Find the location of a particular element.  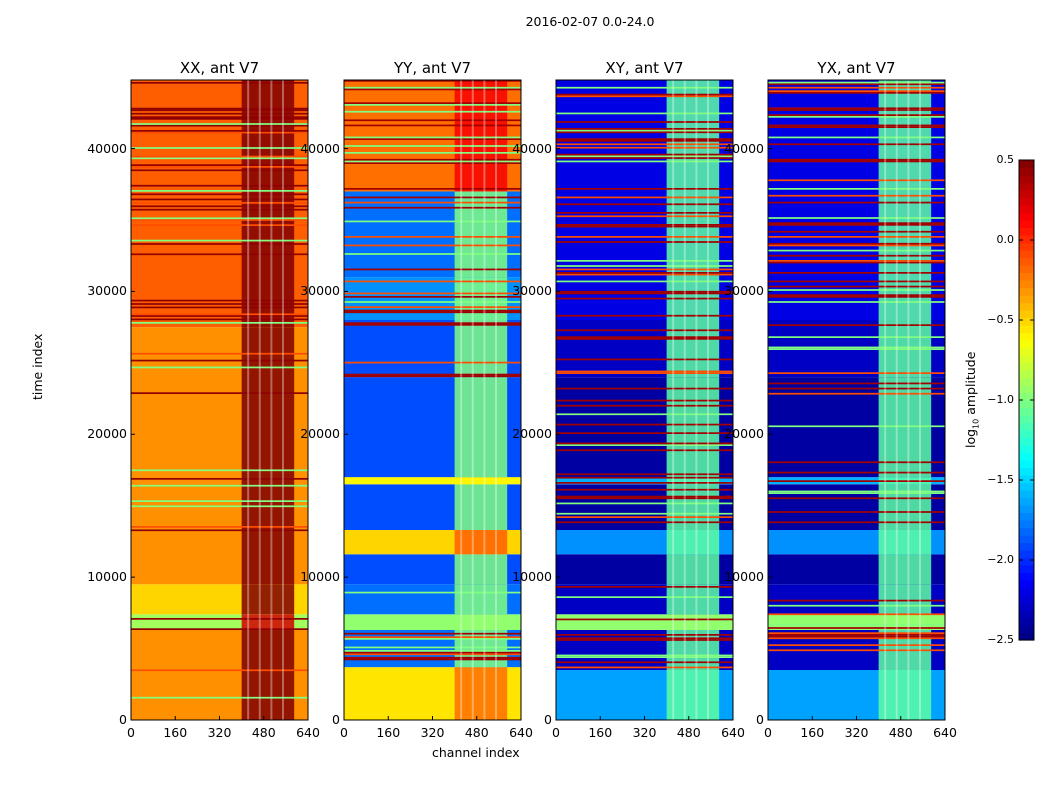

y-tick-label: 0 is located at coordinates (548, 719).